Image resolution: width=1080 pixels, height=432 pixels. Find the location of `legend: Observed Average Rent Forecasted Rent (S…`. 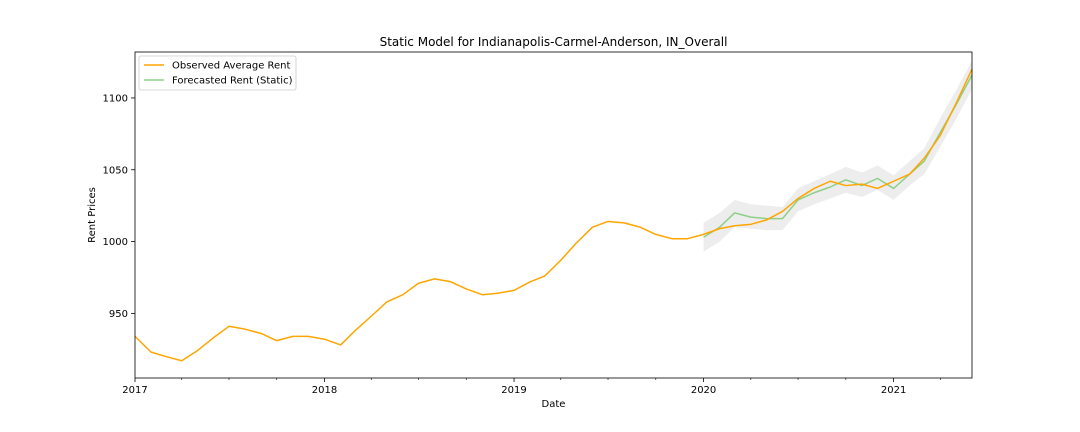

legend: Observed Average Rent Forecasted Rent (S… is located at coordinates (217, 73).